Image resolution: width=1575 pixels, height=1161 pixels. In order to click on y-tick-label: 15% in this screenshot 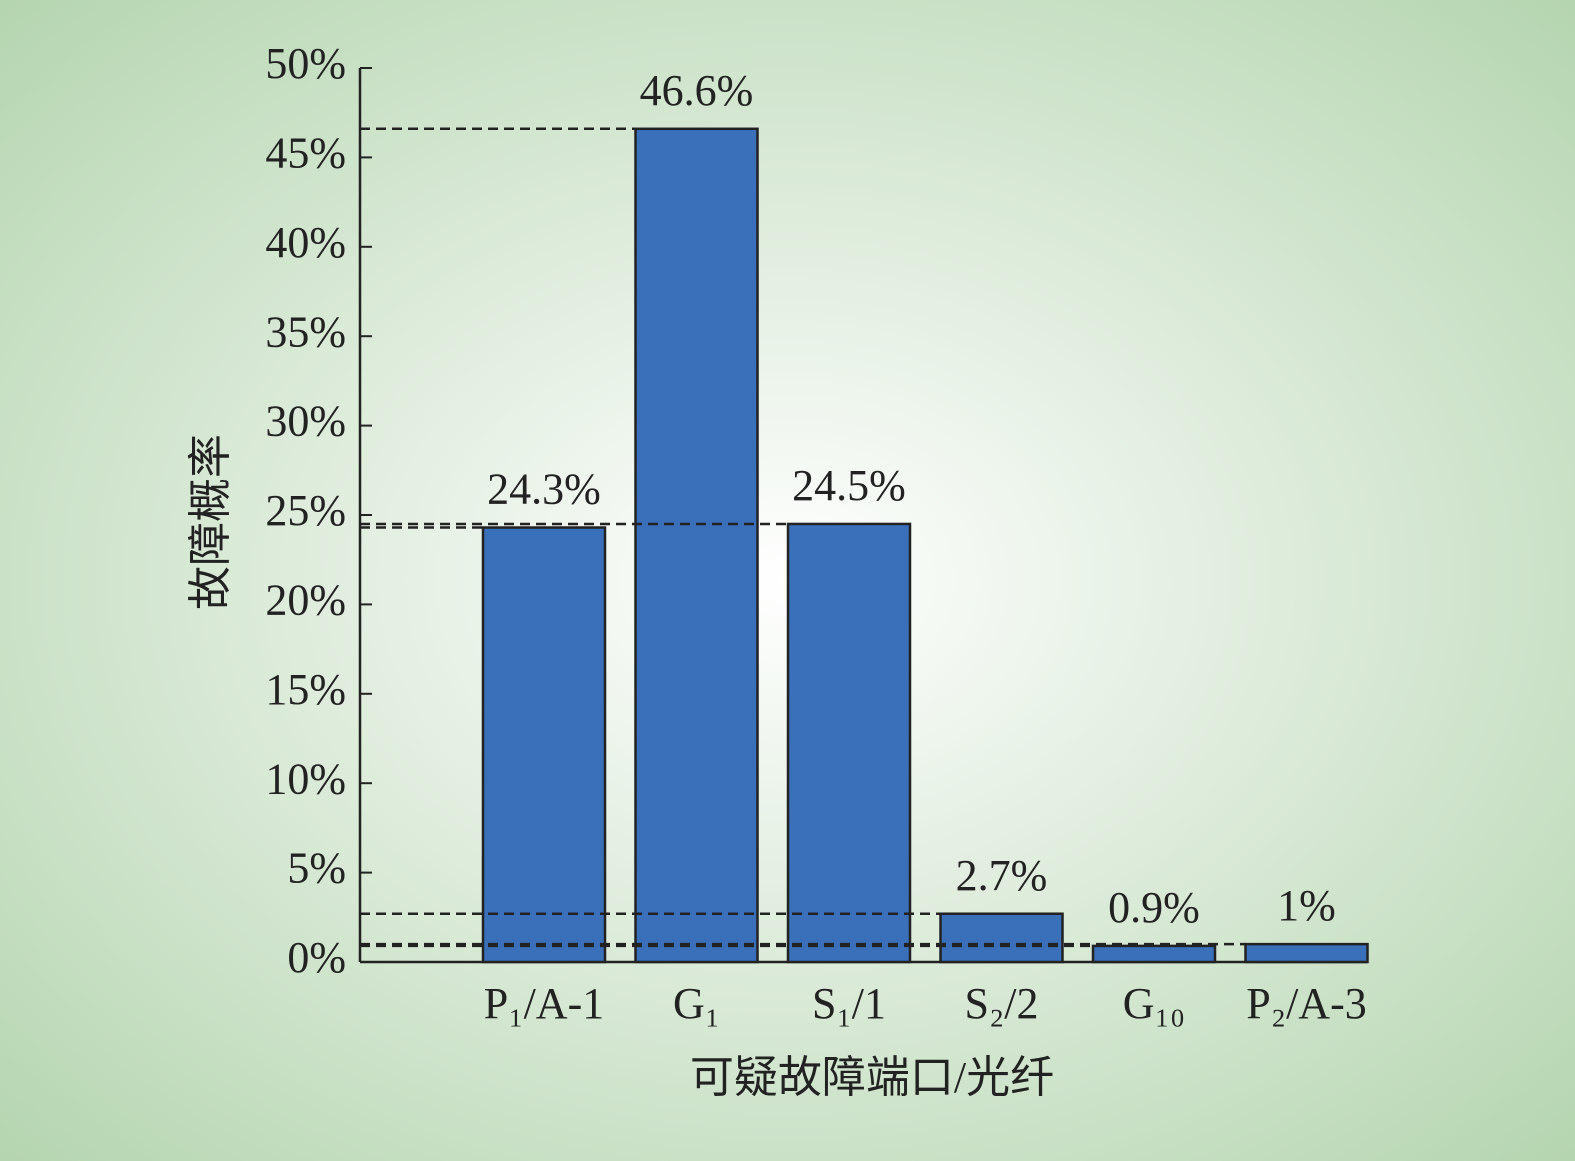, I will do `click(305, 689)`.